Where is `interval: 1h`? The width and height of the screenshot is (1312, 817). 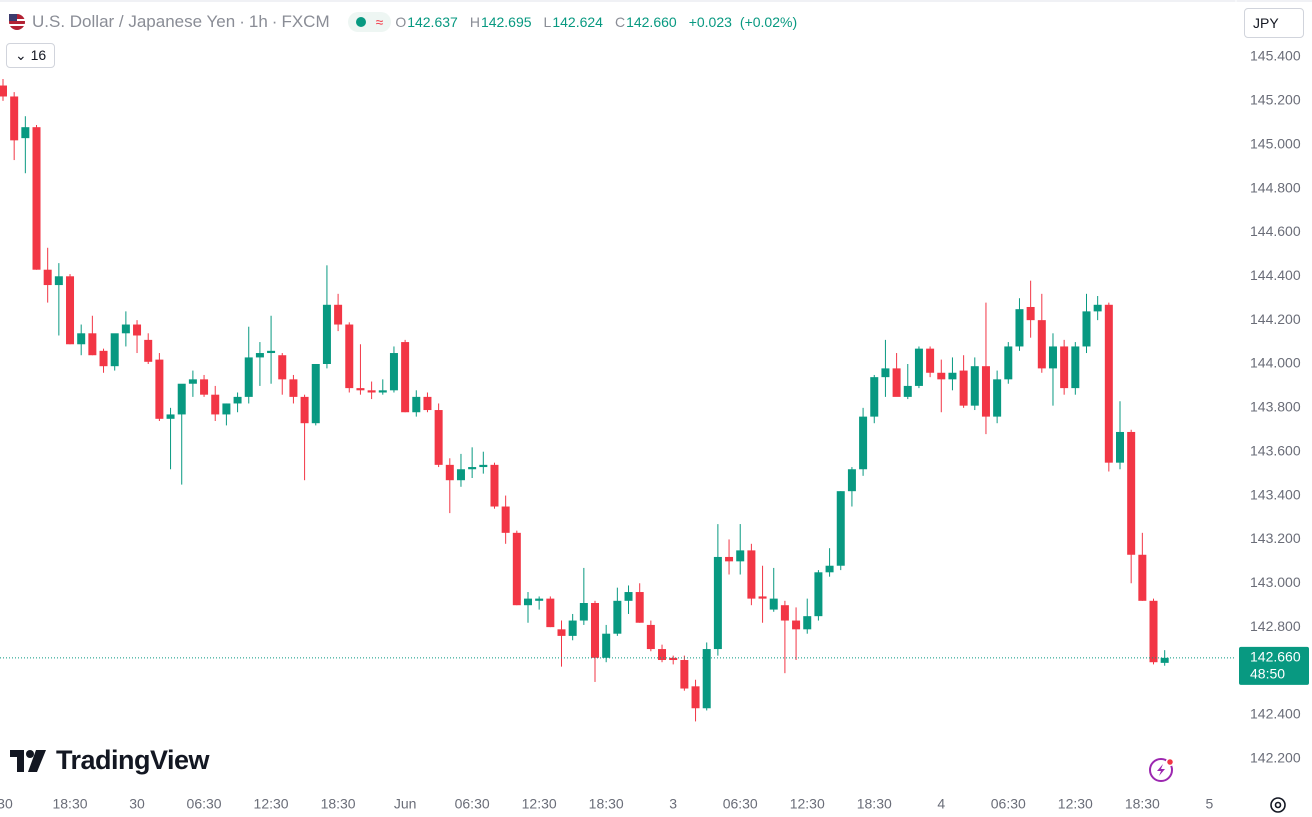
interval: 1h is located at coordinates (258, 21).